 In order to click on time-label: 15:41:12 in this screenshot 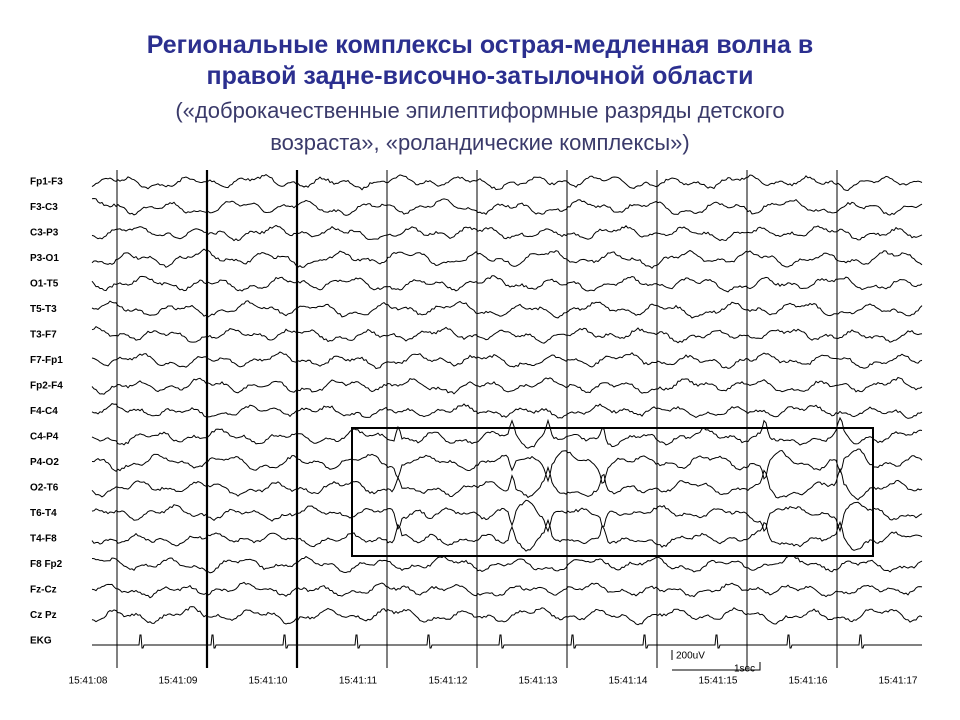, I will do `click(448, 681)`.